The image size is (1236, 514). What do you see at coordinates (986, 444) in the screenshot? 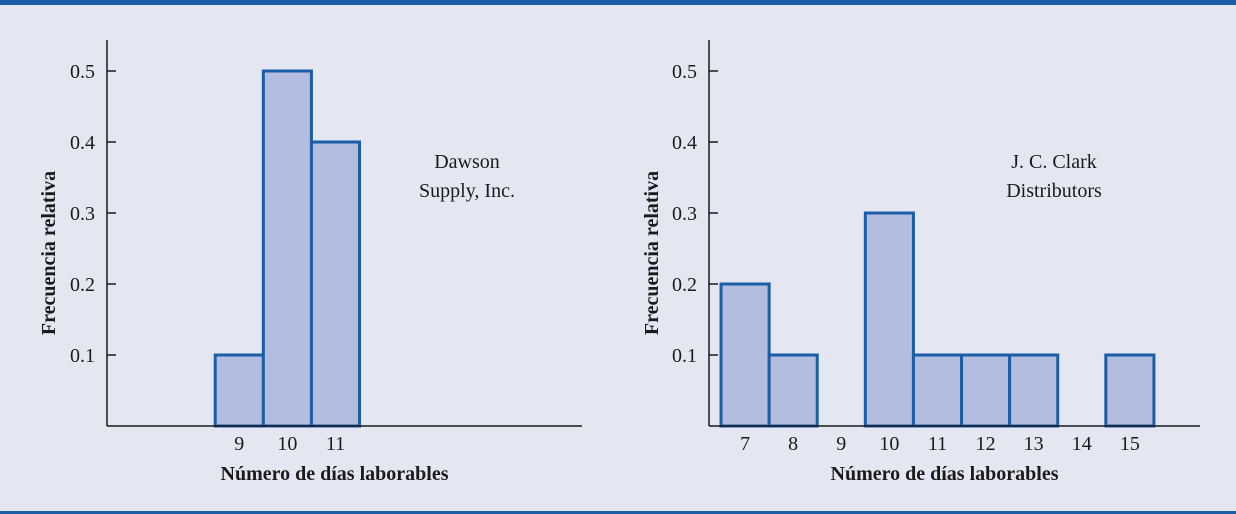
I see `x-tick-label: 12` at bounding box center [986, 444].